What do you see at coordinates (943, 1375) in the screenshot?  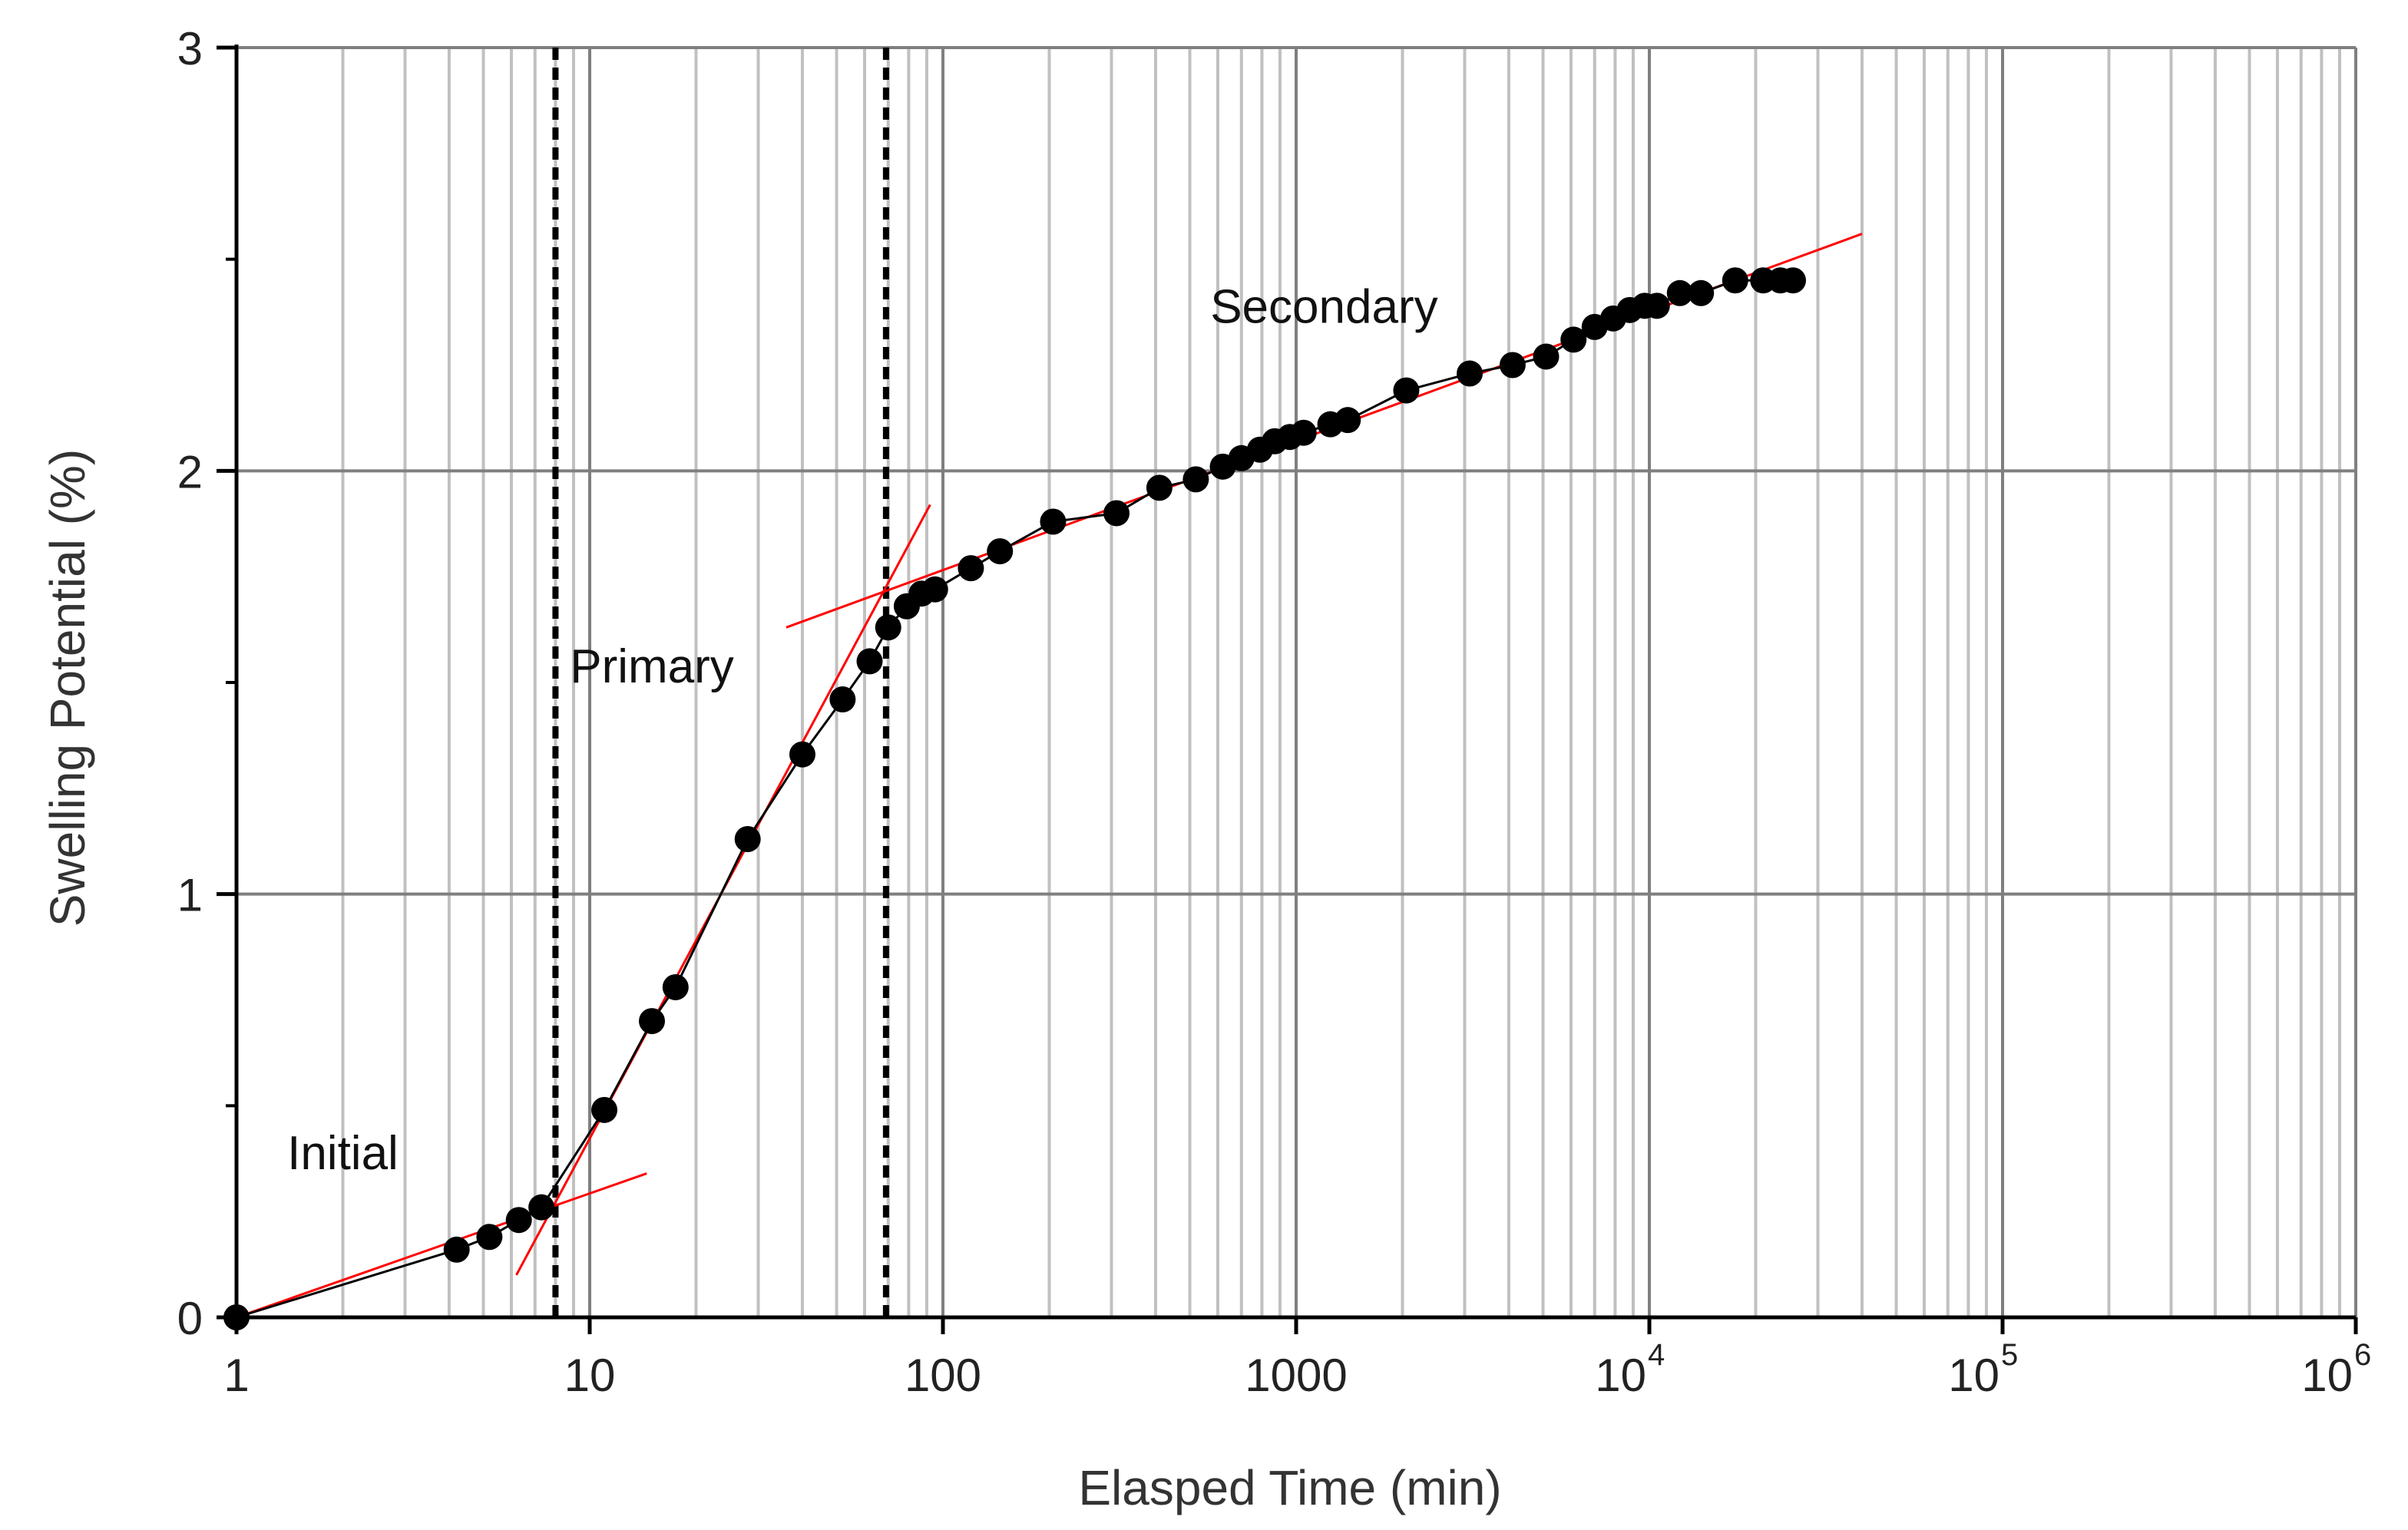 I see `x-tick-label: 100` at bounding box center [943, 1375].